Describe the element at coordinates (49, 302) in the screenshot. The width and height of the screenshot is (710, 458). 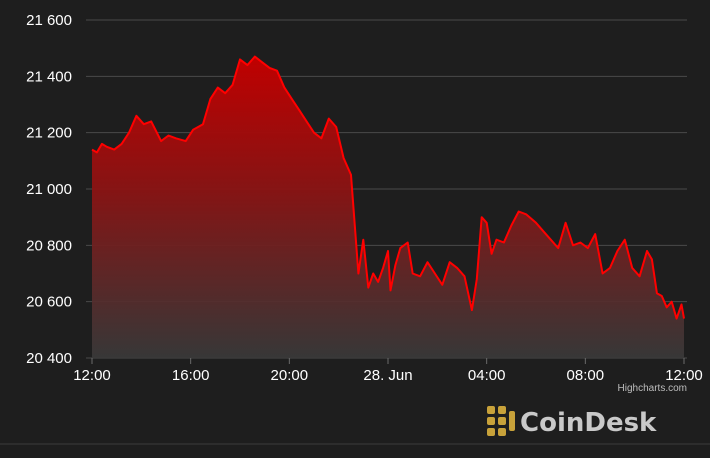
I see `y-tick-label: 20 600` at that location.